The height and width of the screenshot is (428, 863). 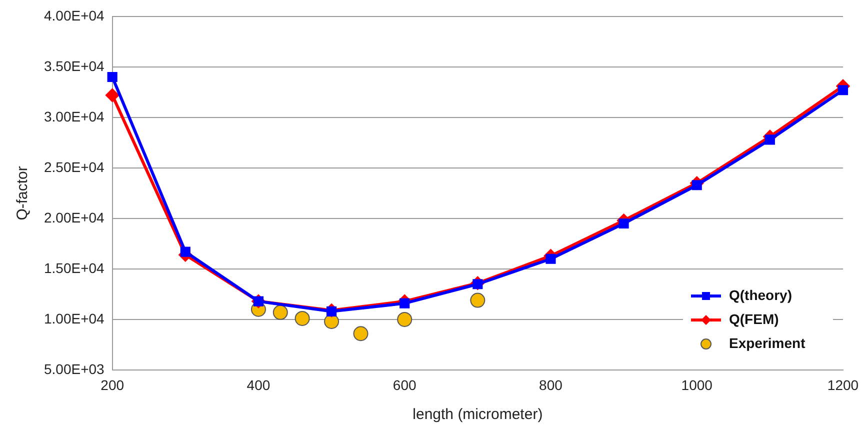 What do you see at coordinates (551, 384) in the screenshot?
I see `x-tick-label: 800` at bounding box center [551, 384].